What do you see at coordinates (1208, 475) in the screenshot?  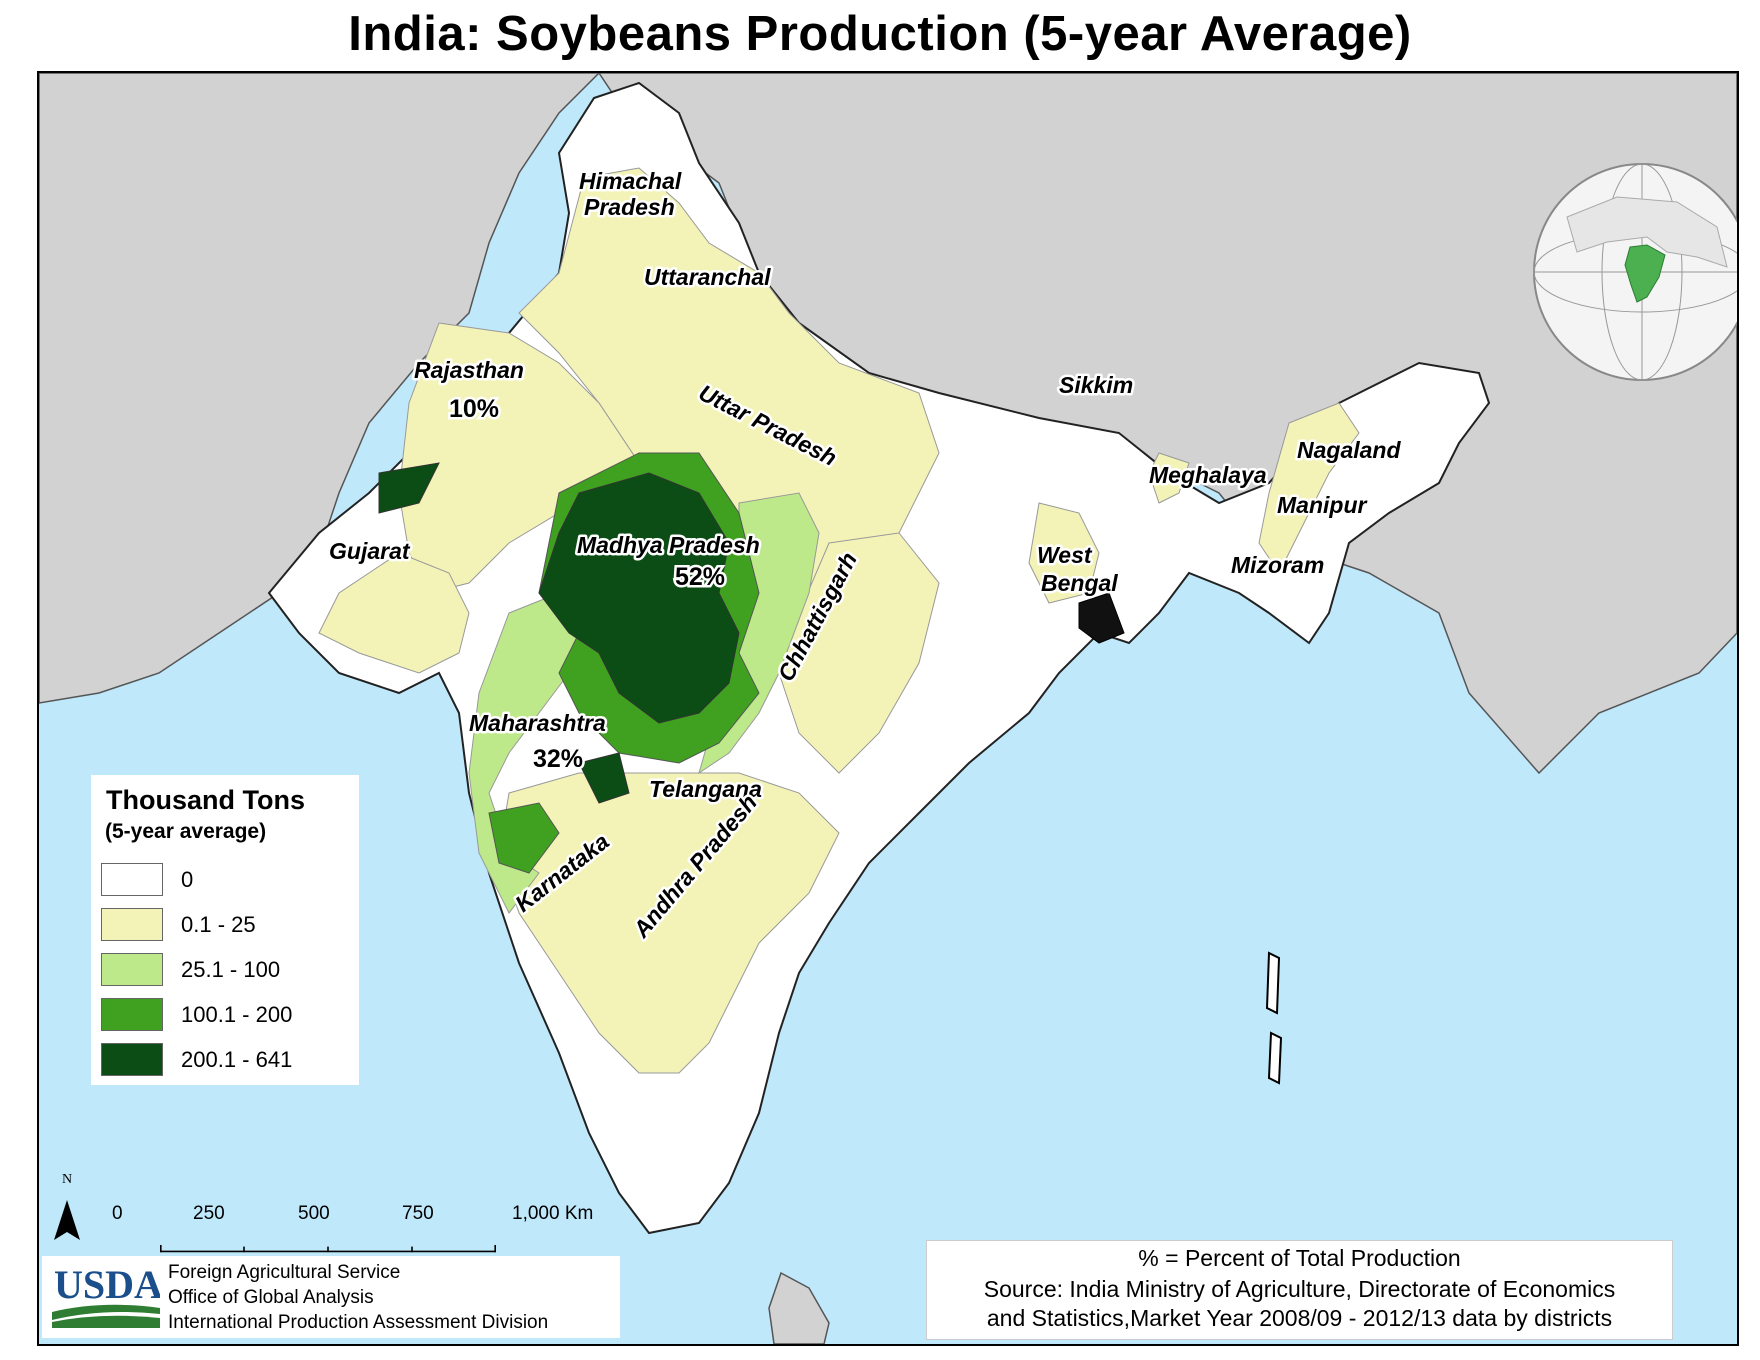 I see `region-label-meghalaya: Meghalaya` at bounding box center [1208, 475].